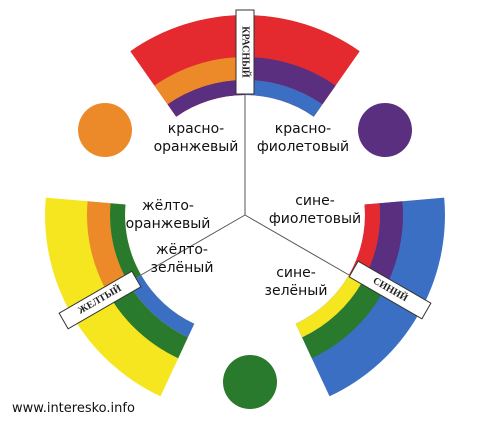  What do you see at coordinates (73, 408) in the screenshot?
I see `watermark: www.interesko.info` at bounding box center [73, 408].